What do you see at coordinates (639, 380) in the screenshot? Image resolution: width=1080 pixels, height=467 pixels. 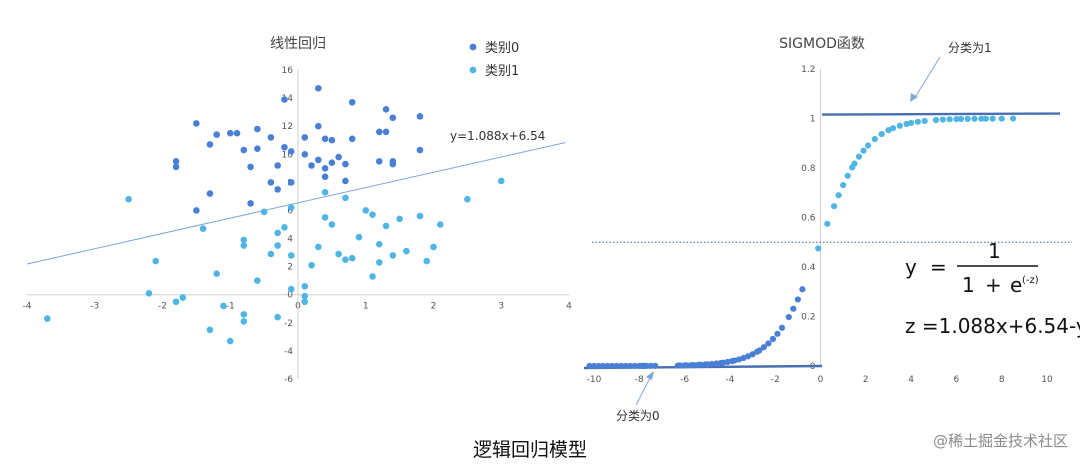 I see `sigmoid-x-tick-label: -8` at bounding box center [639, 380].